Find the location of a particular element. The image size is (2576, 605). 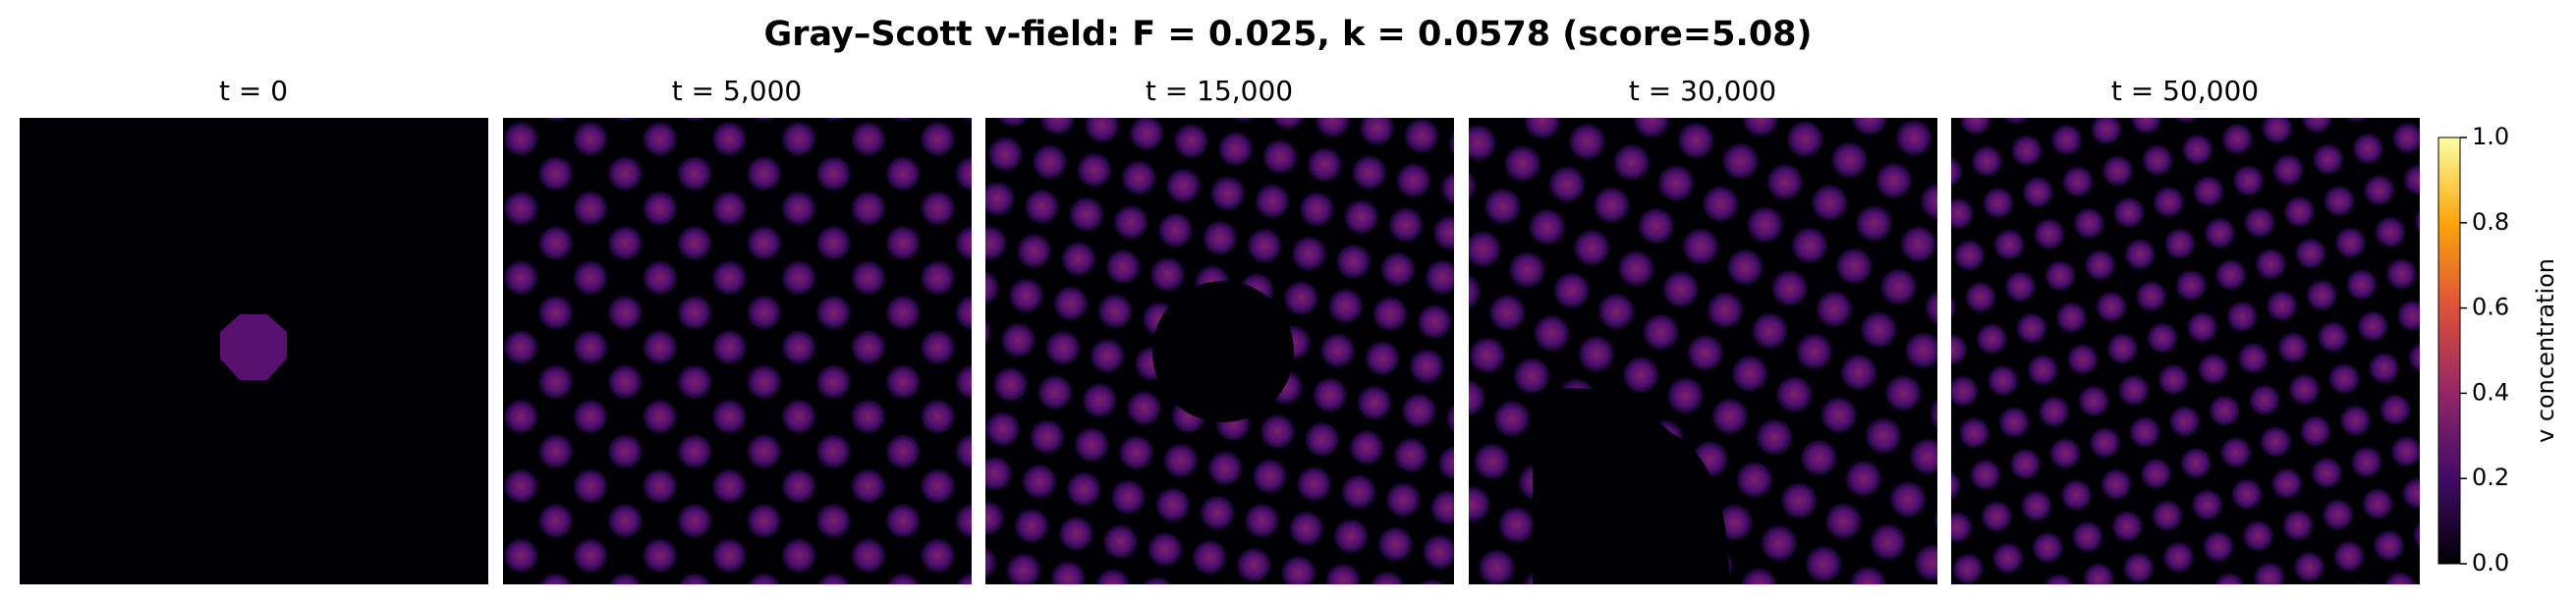

colorbar-tick-label: 0.0 is located at coordinates (2490, 563).